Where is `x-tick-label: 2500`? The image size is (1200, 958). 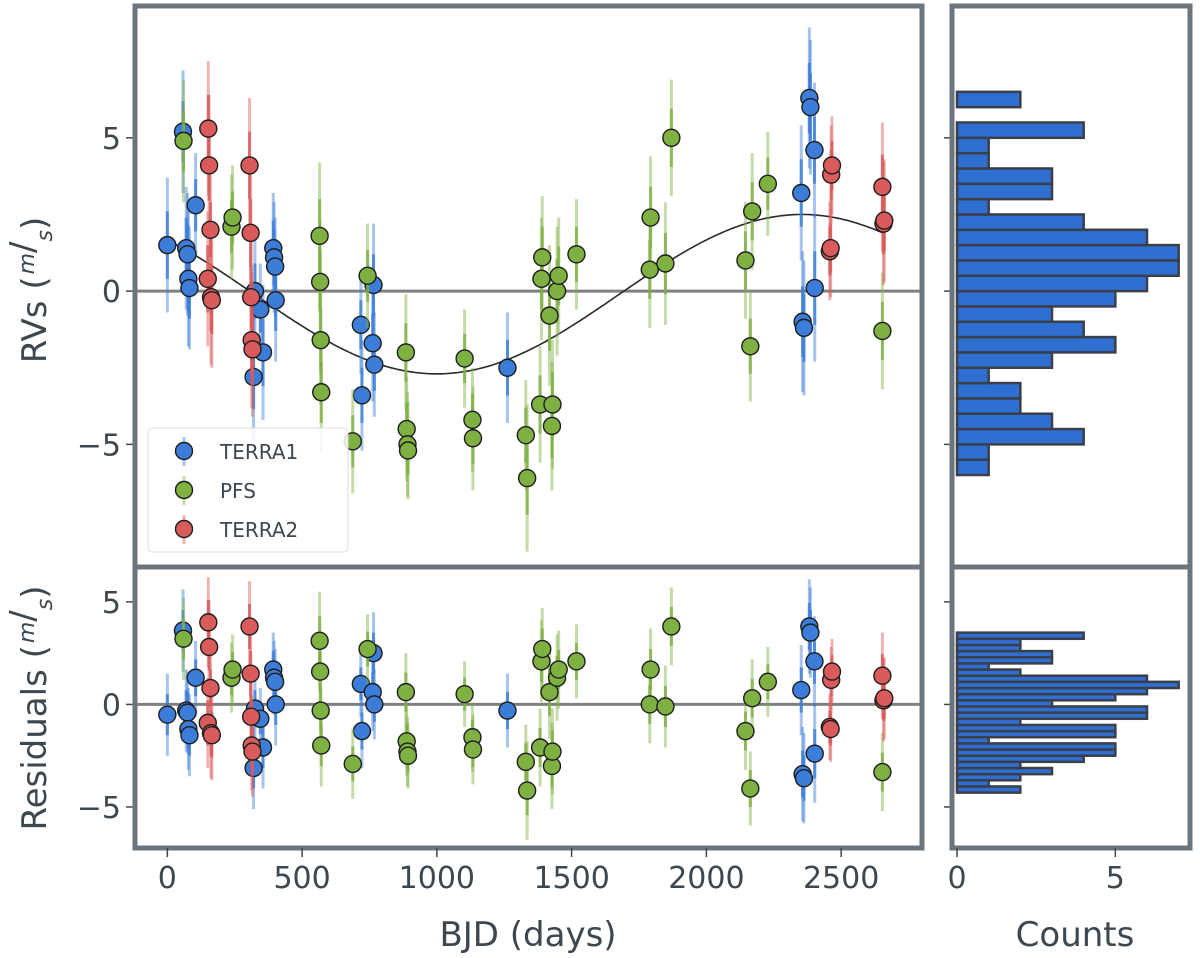 x-tick-label: 2500 is located at coordinates (841, 878).